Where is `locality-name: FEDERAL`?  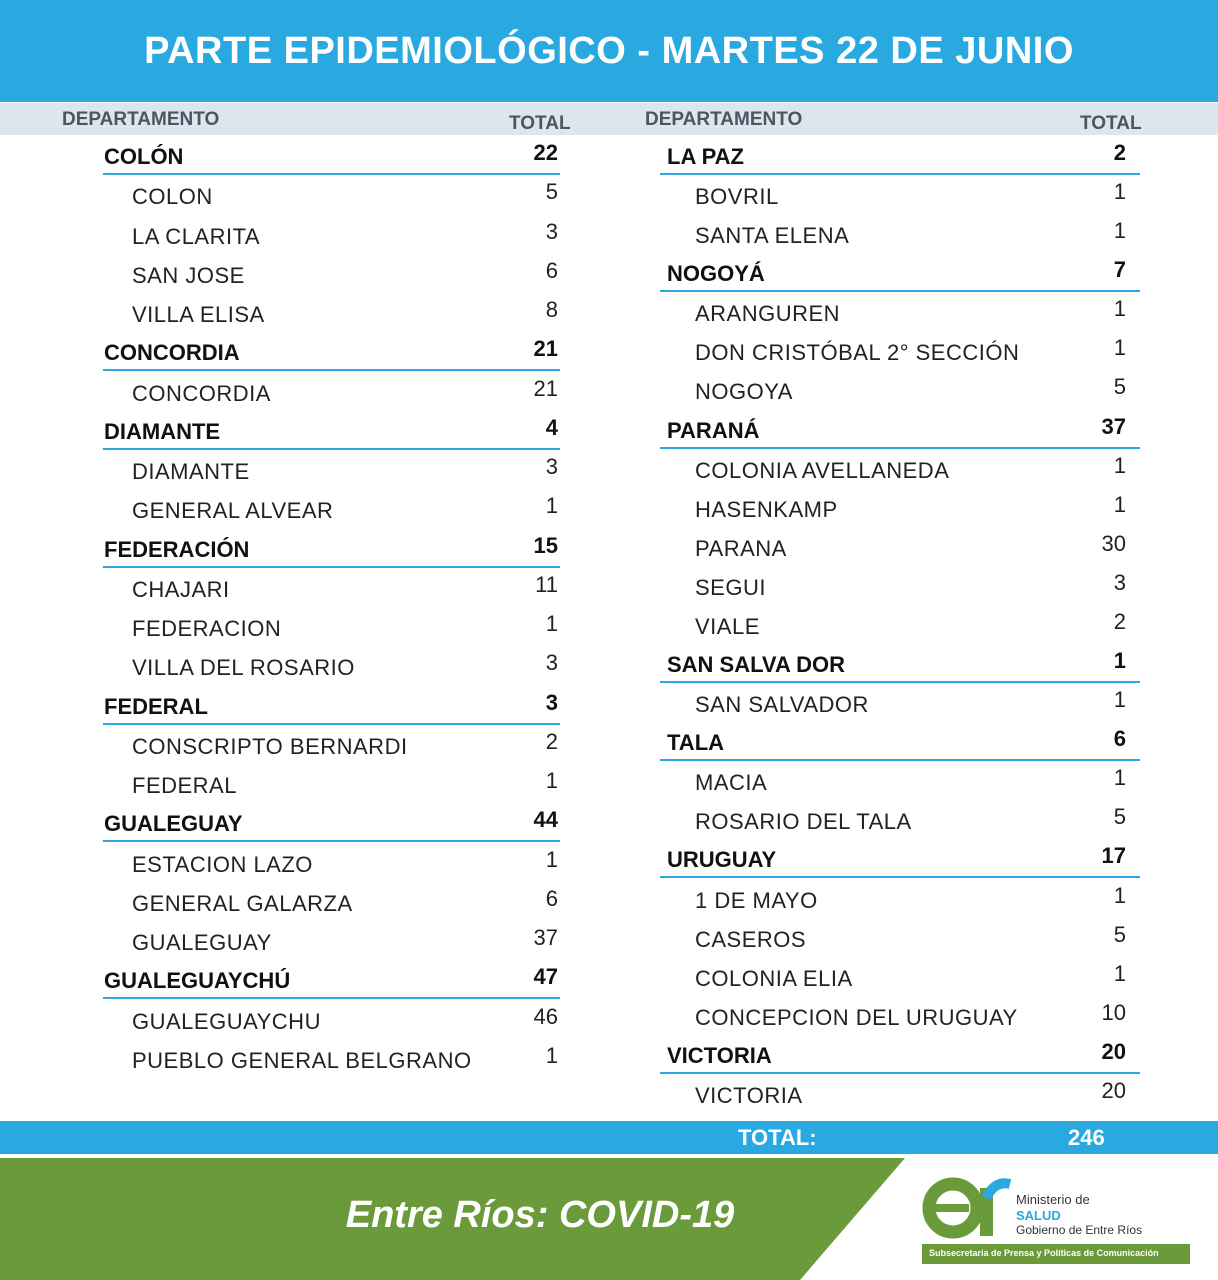
locality-name: FEDERAL is located at coordinates (184, 786).